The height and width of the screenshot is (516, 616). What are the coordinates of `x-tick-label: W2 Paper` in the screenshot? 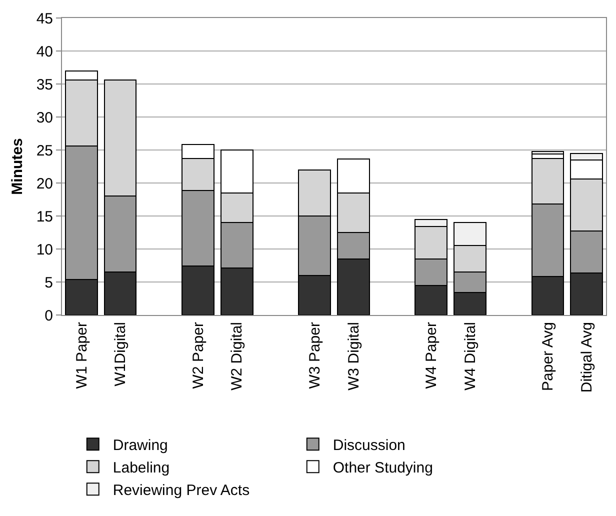 It's located at (198, 355).